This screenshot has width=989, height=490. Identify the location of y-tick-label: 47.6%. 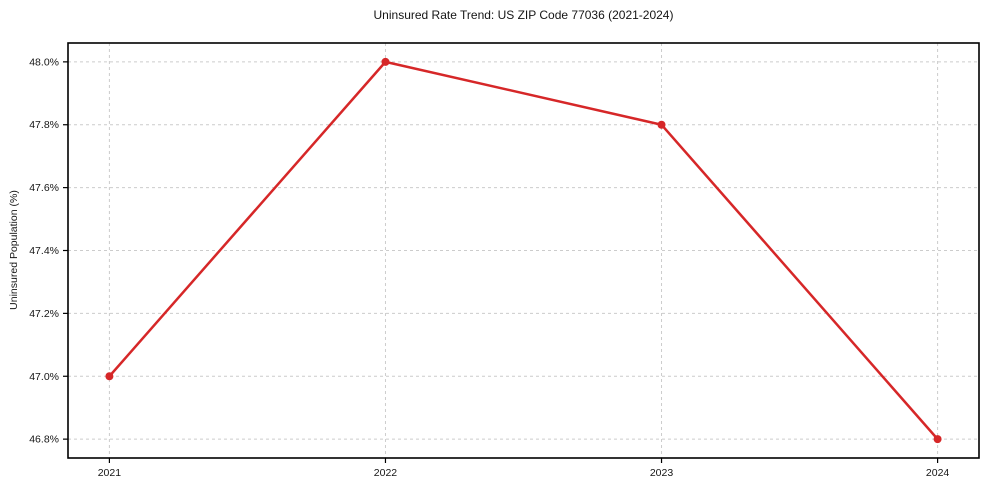
(44, 188).